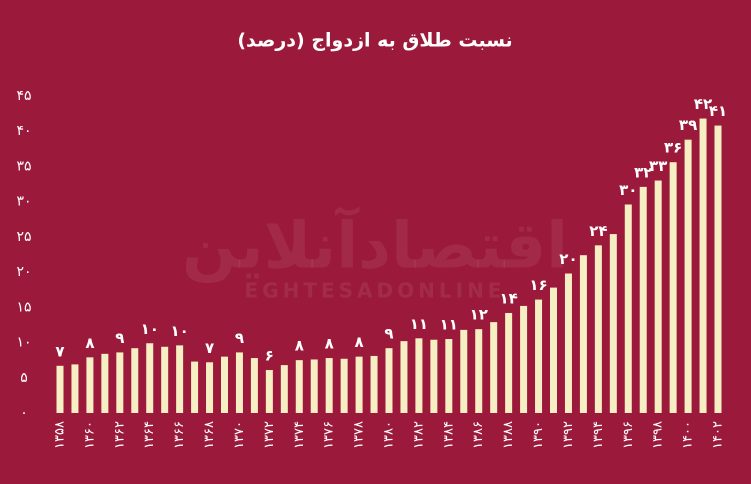  What do you see at coordinates (568, 435) in the screenshot?
I see `x-tick-label: ۱۳۹۲` at bounding box center [568, 435].